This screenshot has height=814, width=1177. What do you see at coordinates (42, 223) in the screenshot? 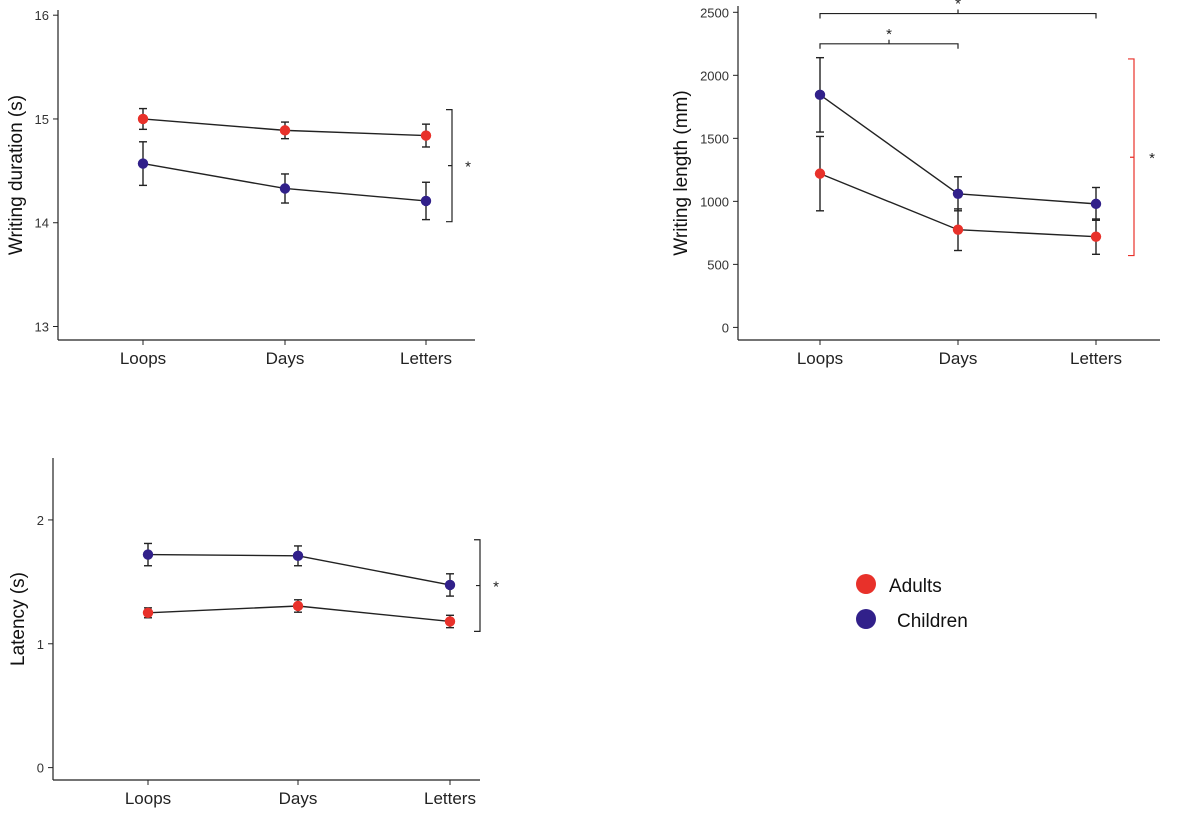
I see `y-tick-label: 14` at bounding box center [42, 223].